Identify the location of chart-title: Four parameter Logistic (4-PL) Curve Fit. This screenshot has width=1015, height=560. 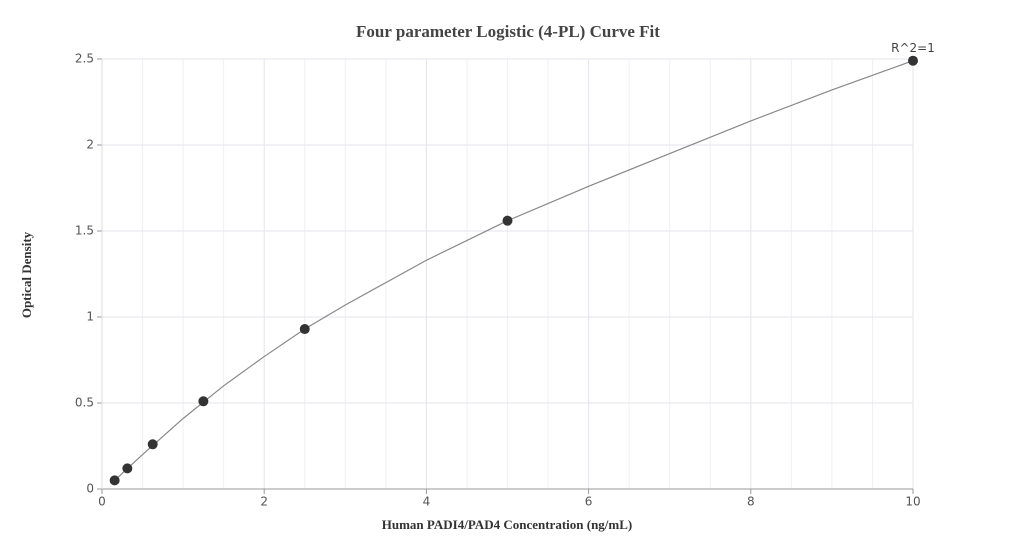
(508, 31).